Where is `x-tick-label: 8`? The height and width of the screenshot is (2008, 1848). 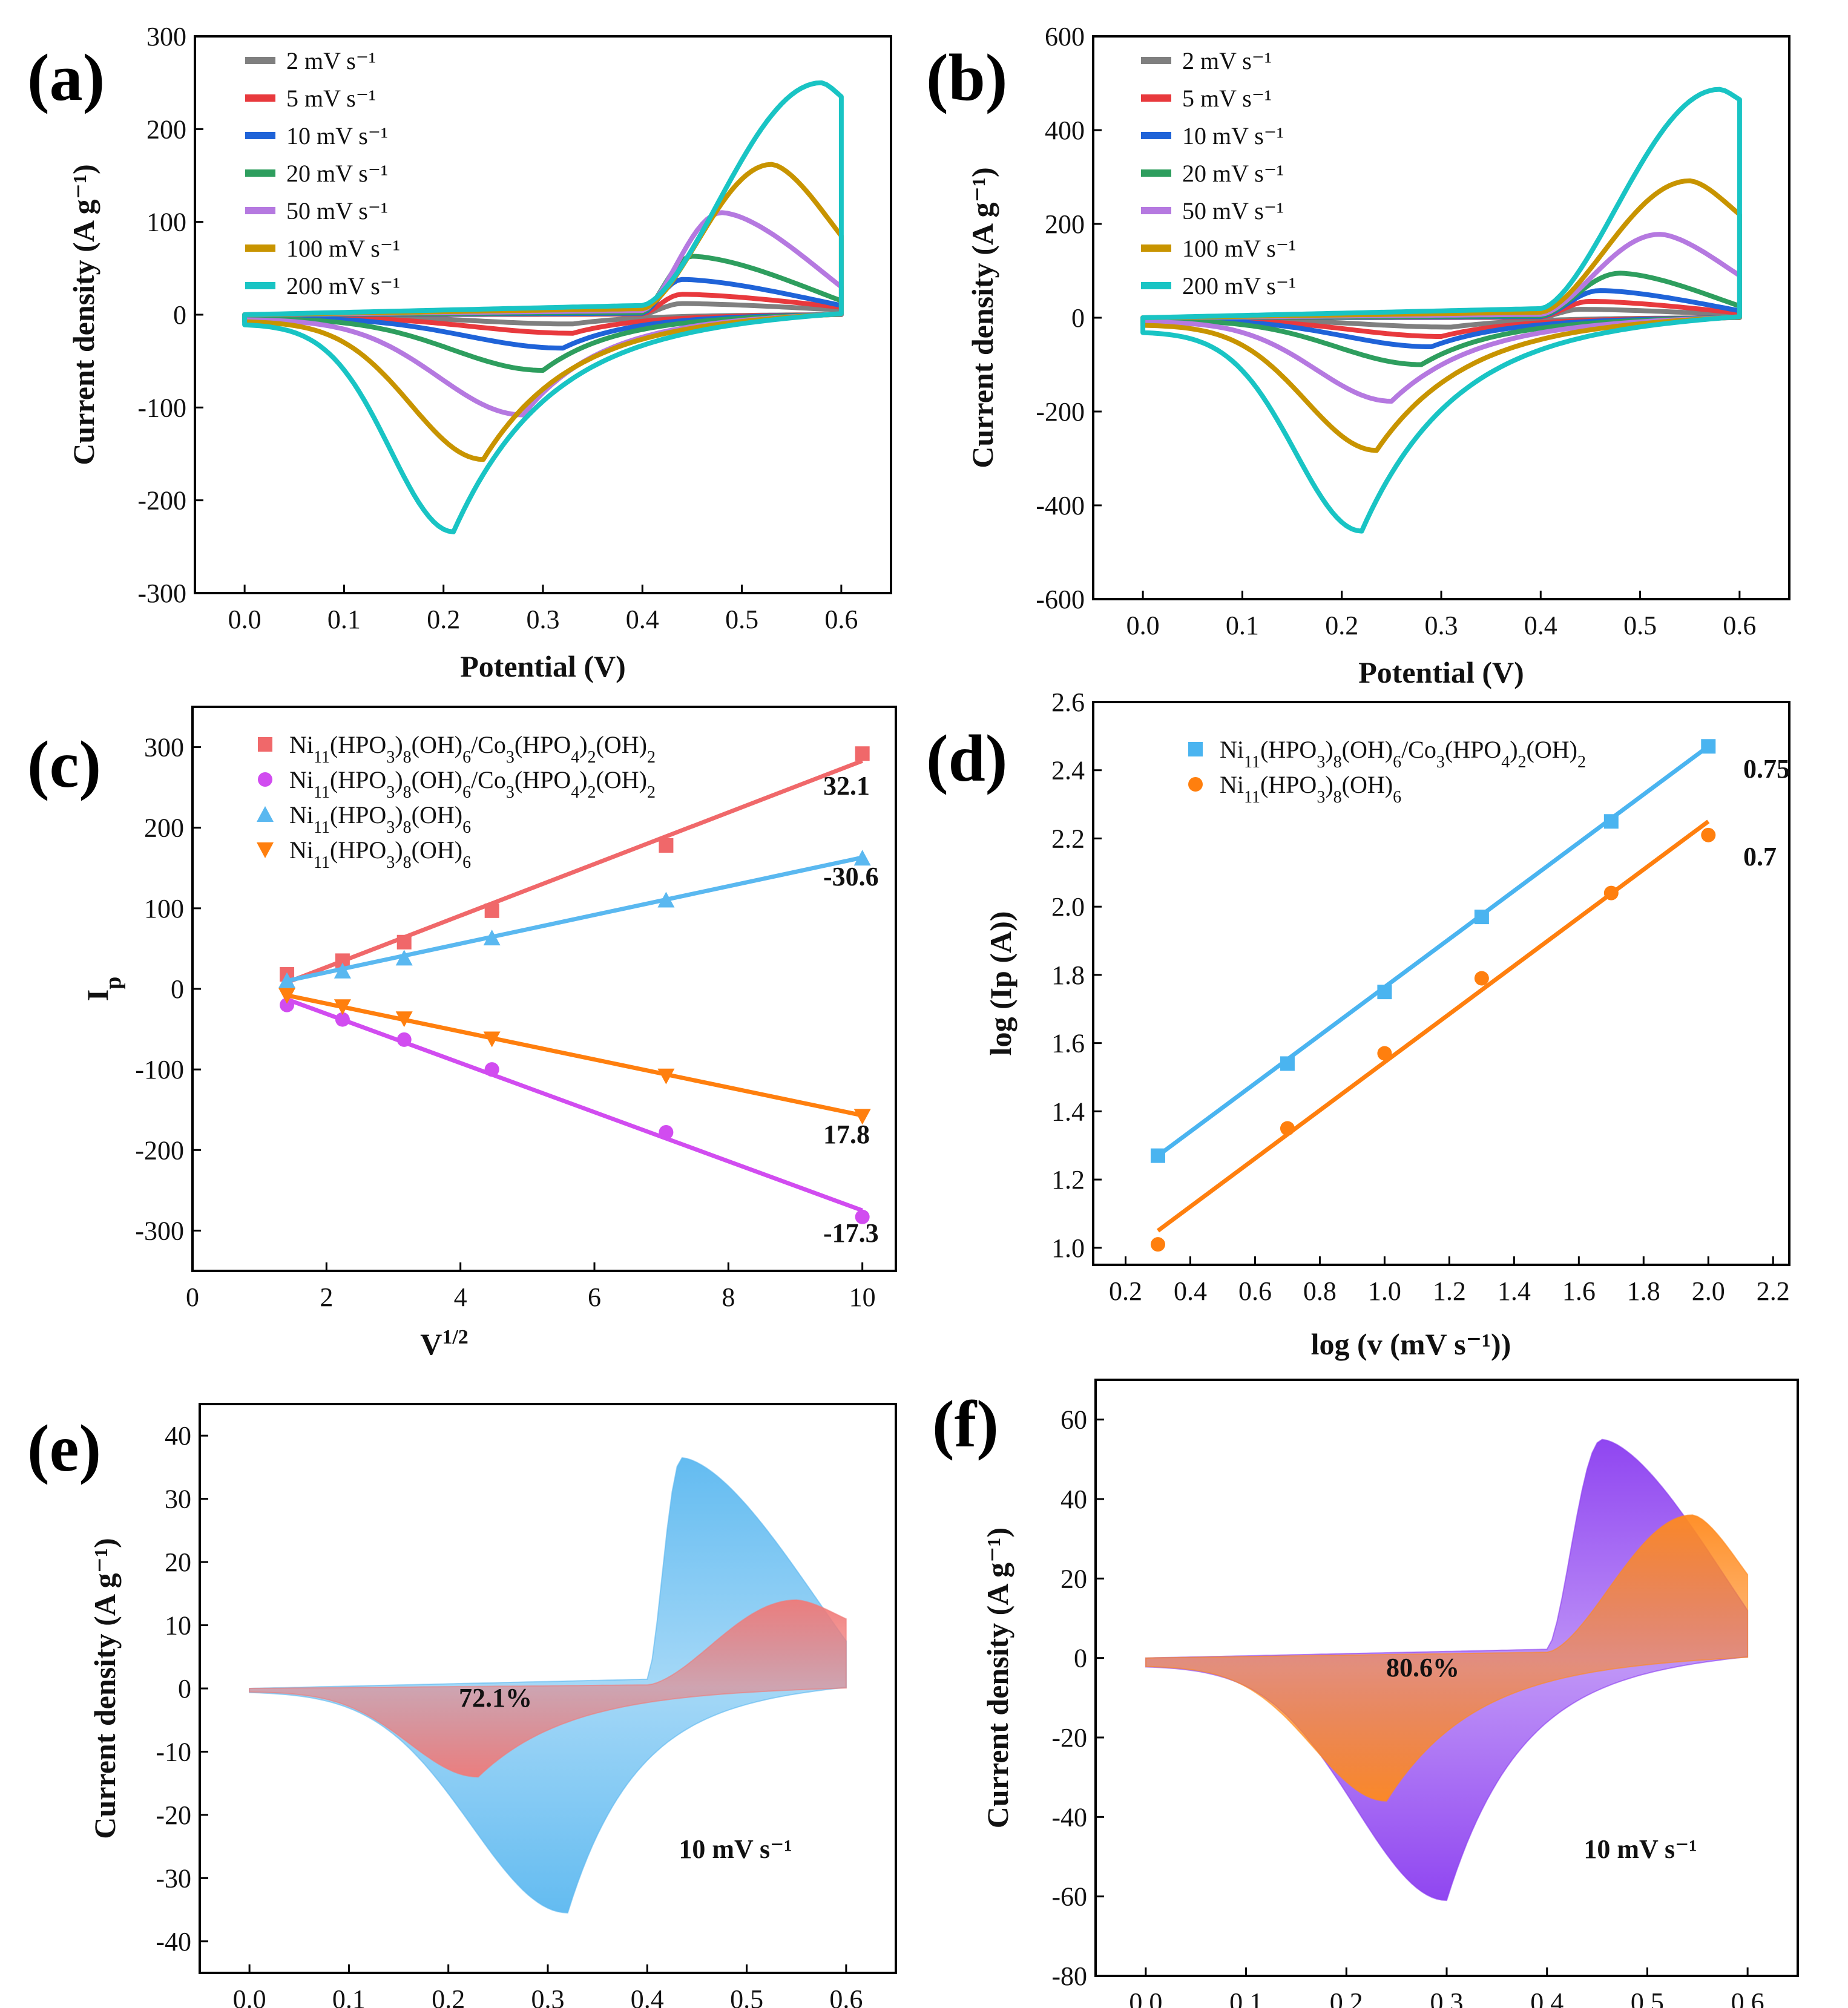
x-tick-label: 8 is located at coordinates (728, 1297).